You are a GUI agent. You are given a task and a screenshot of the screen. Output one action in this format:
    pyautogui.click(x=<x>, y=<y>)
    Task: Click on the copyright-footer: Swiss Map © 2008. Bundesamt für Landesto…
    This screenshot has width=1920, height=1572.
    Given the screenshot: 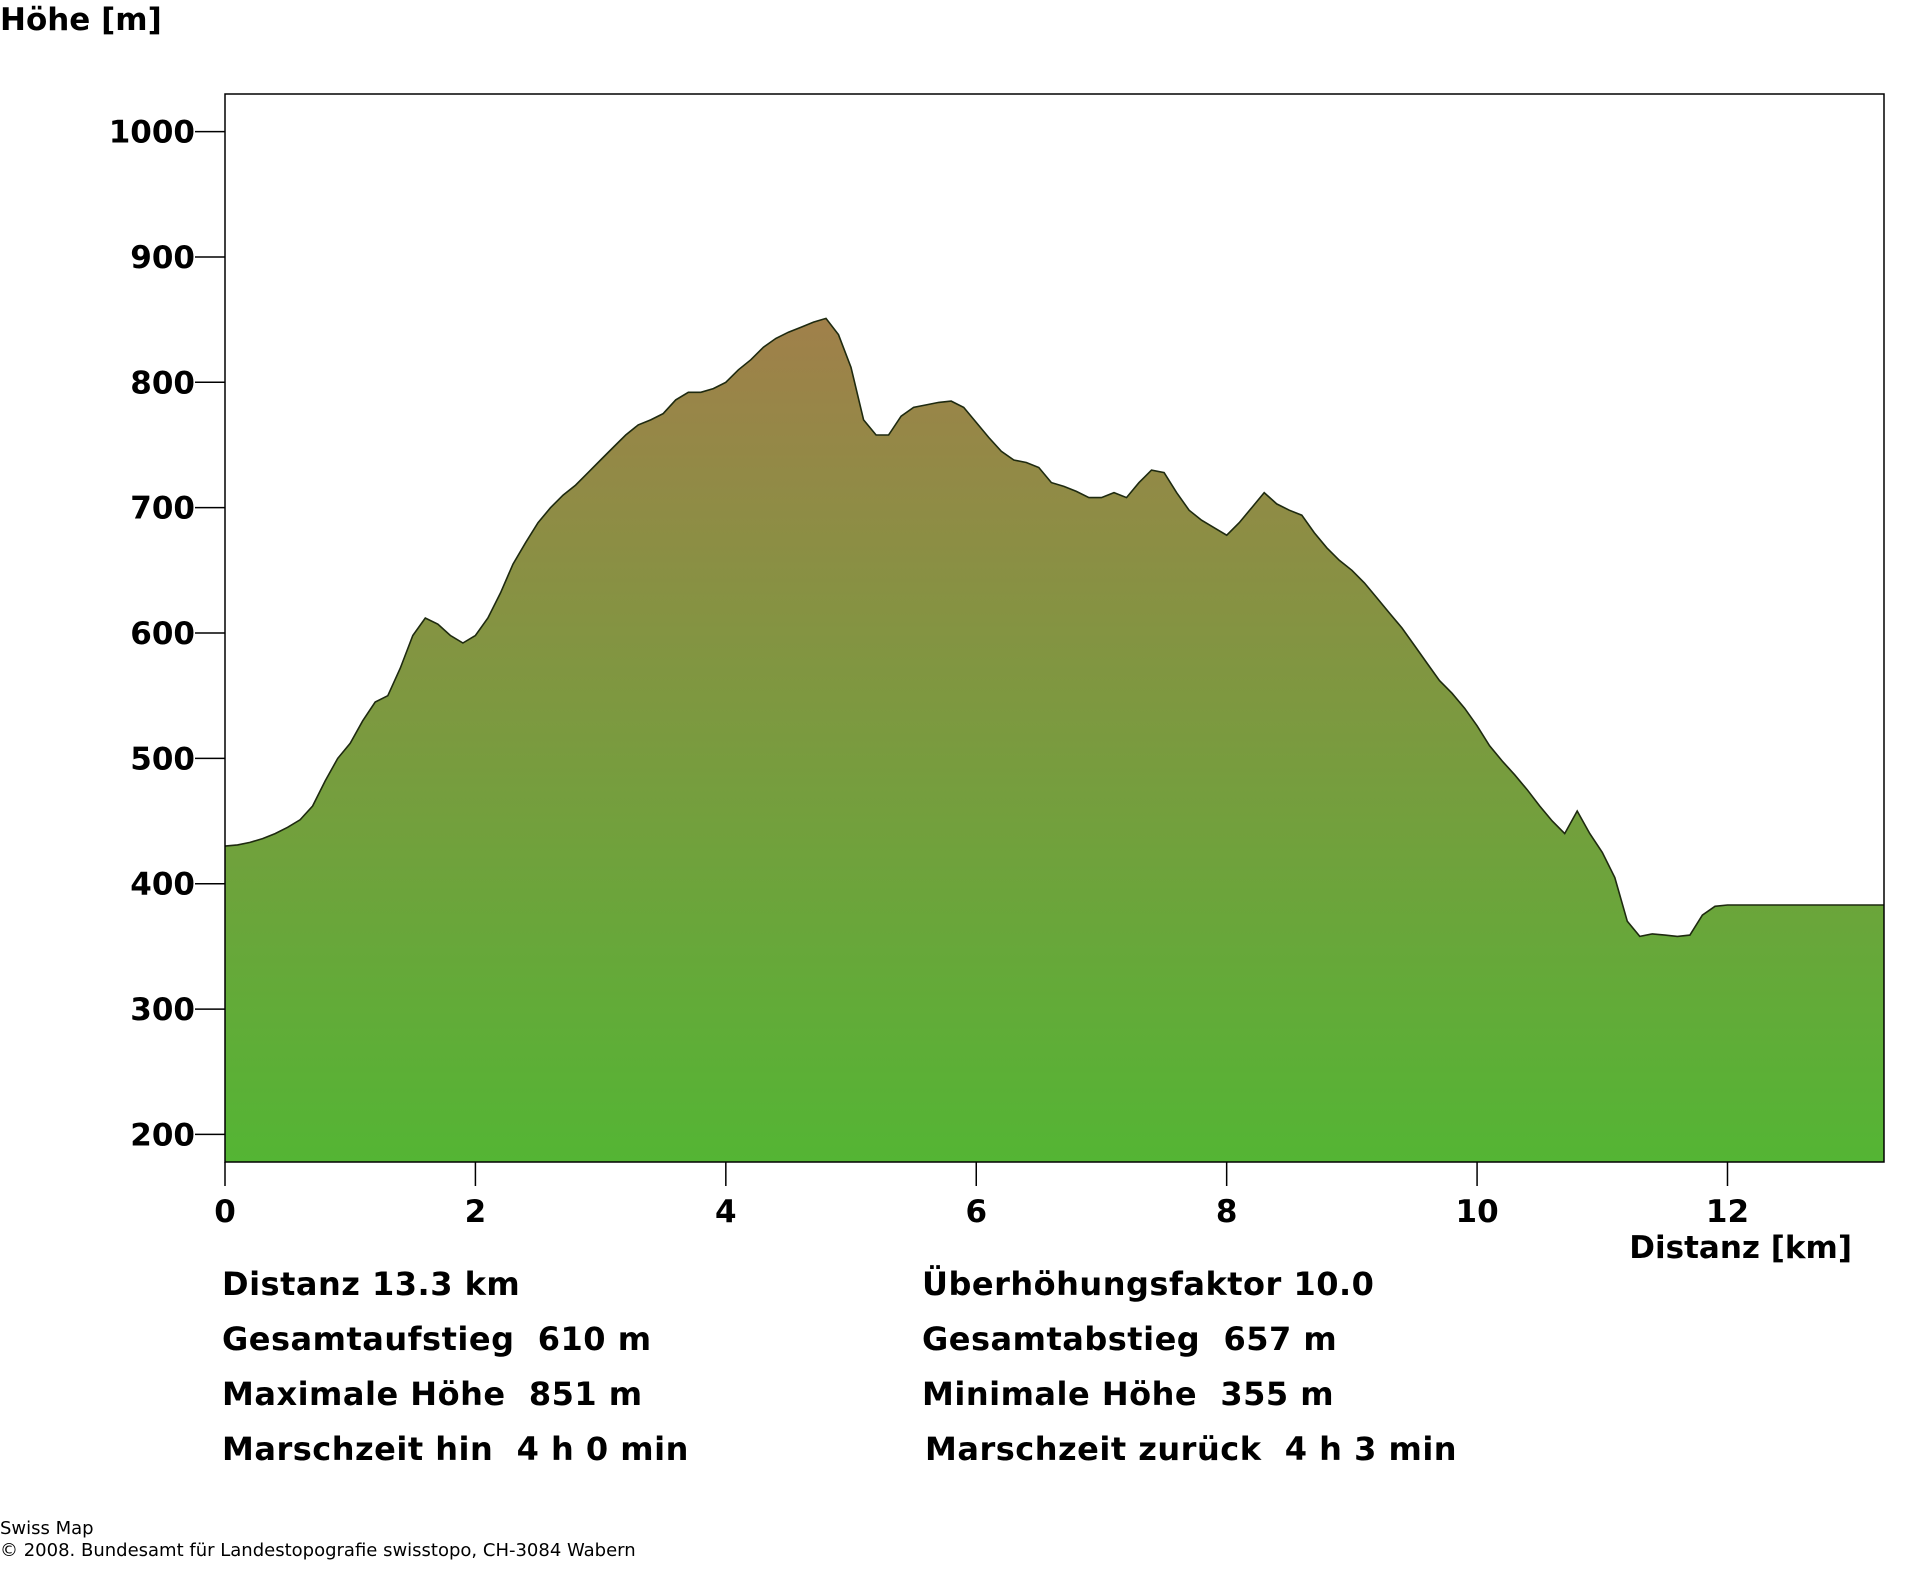 What is the action you would take?
    pyautogui.click(x=318, y=1540)
    